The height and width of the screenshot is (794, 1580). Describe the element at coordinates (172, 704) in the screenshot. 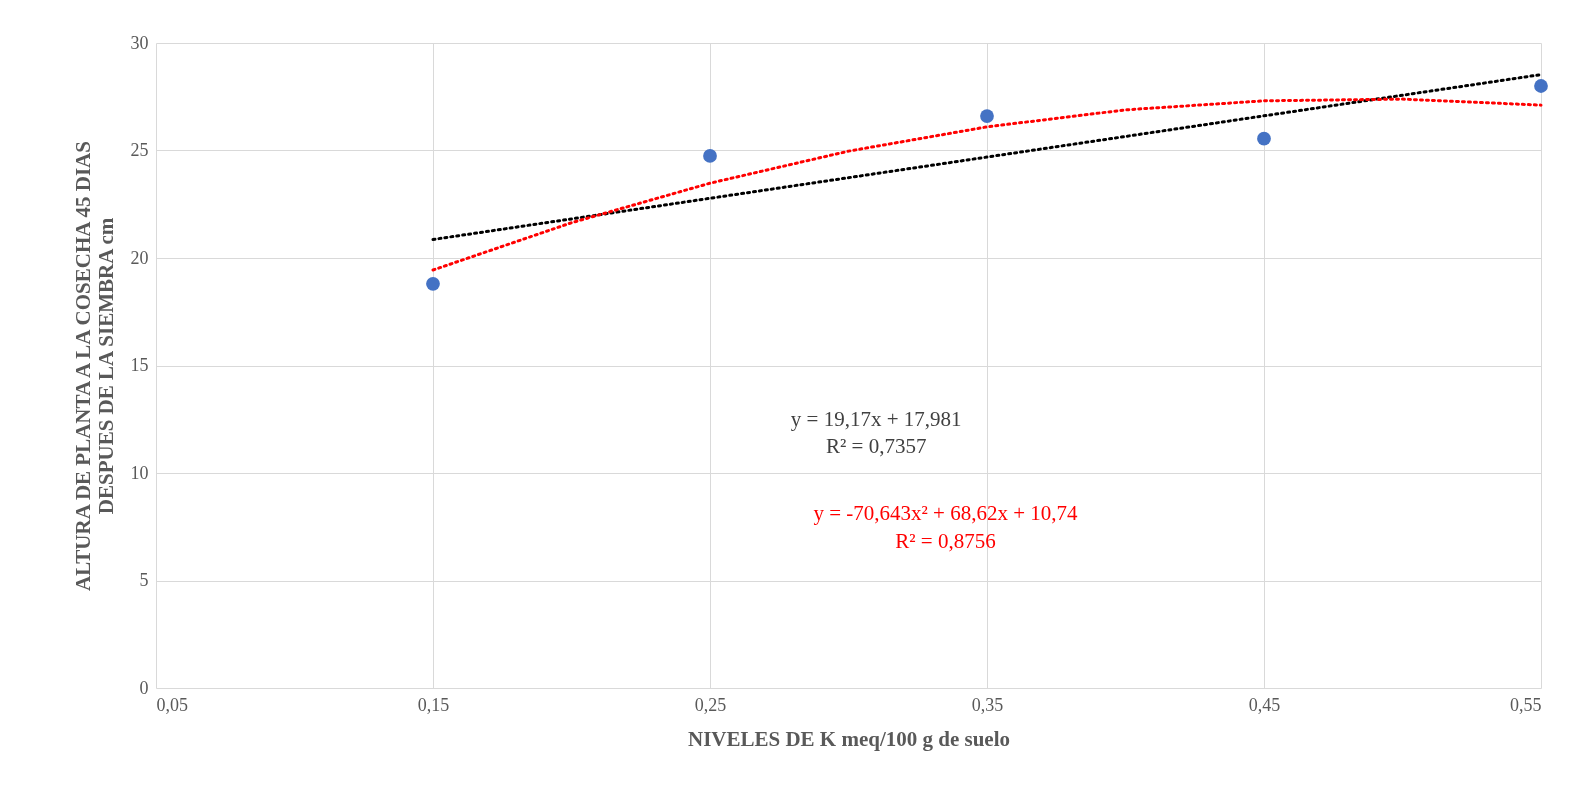

I see `x-tick-label: 0,05` at that location.